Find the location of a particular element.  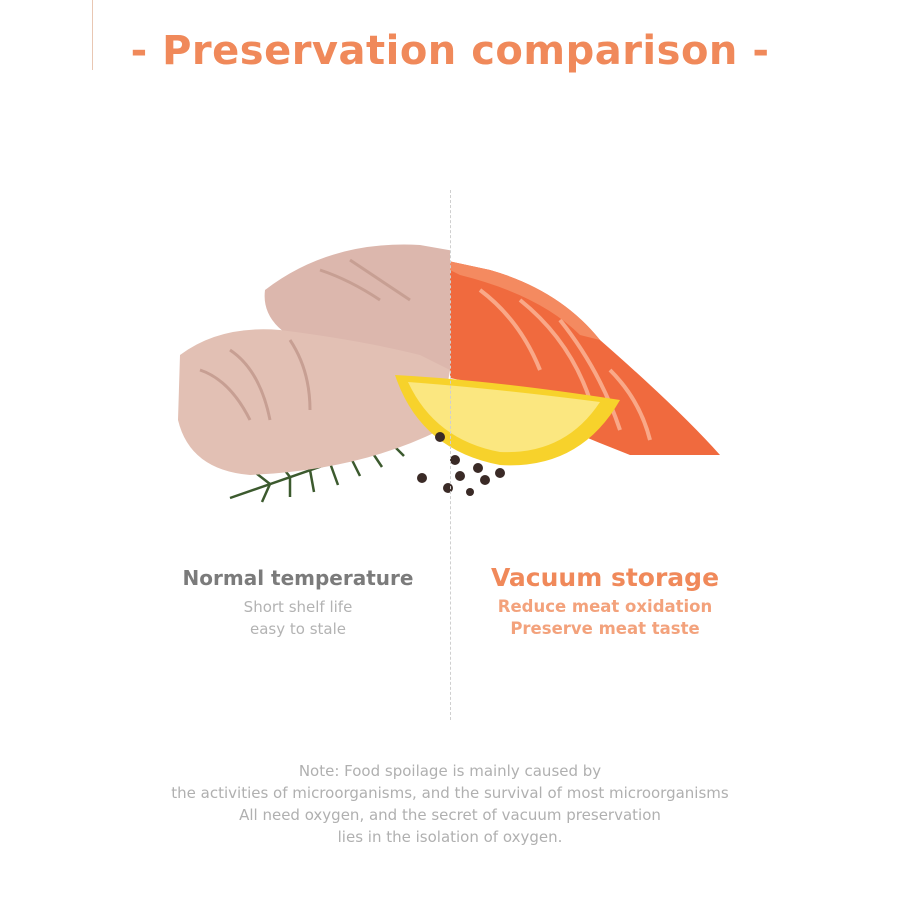

right-line: Reduce meat oxidation is located at coordinates (605, 606).